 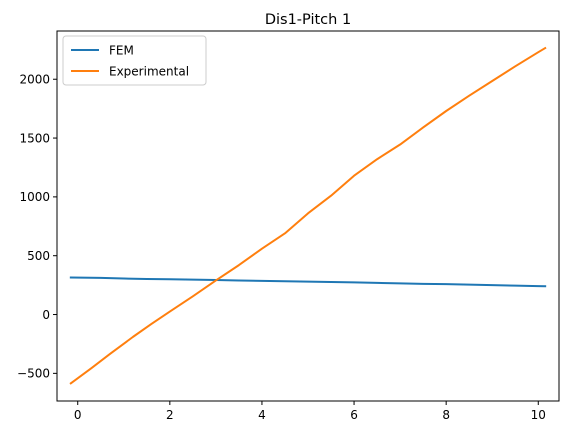 I want to click on legend-box, so click(x=134, y=60).